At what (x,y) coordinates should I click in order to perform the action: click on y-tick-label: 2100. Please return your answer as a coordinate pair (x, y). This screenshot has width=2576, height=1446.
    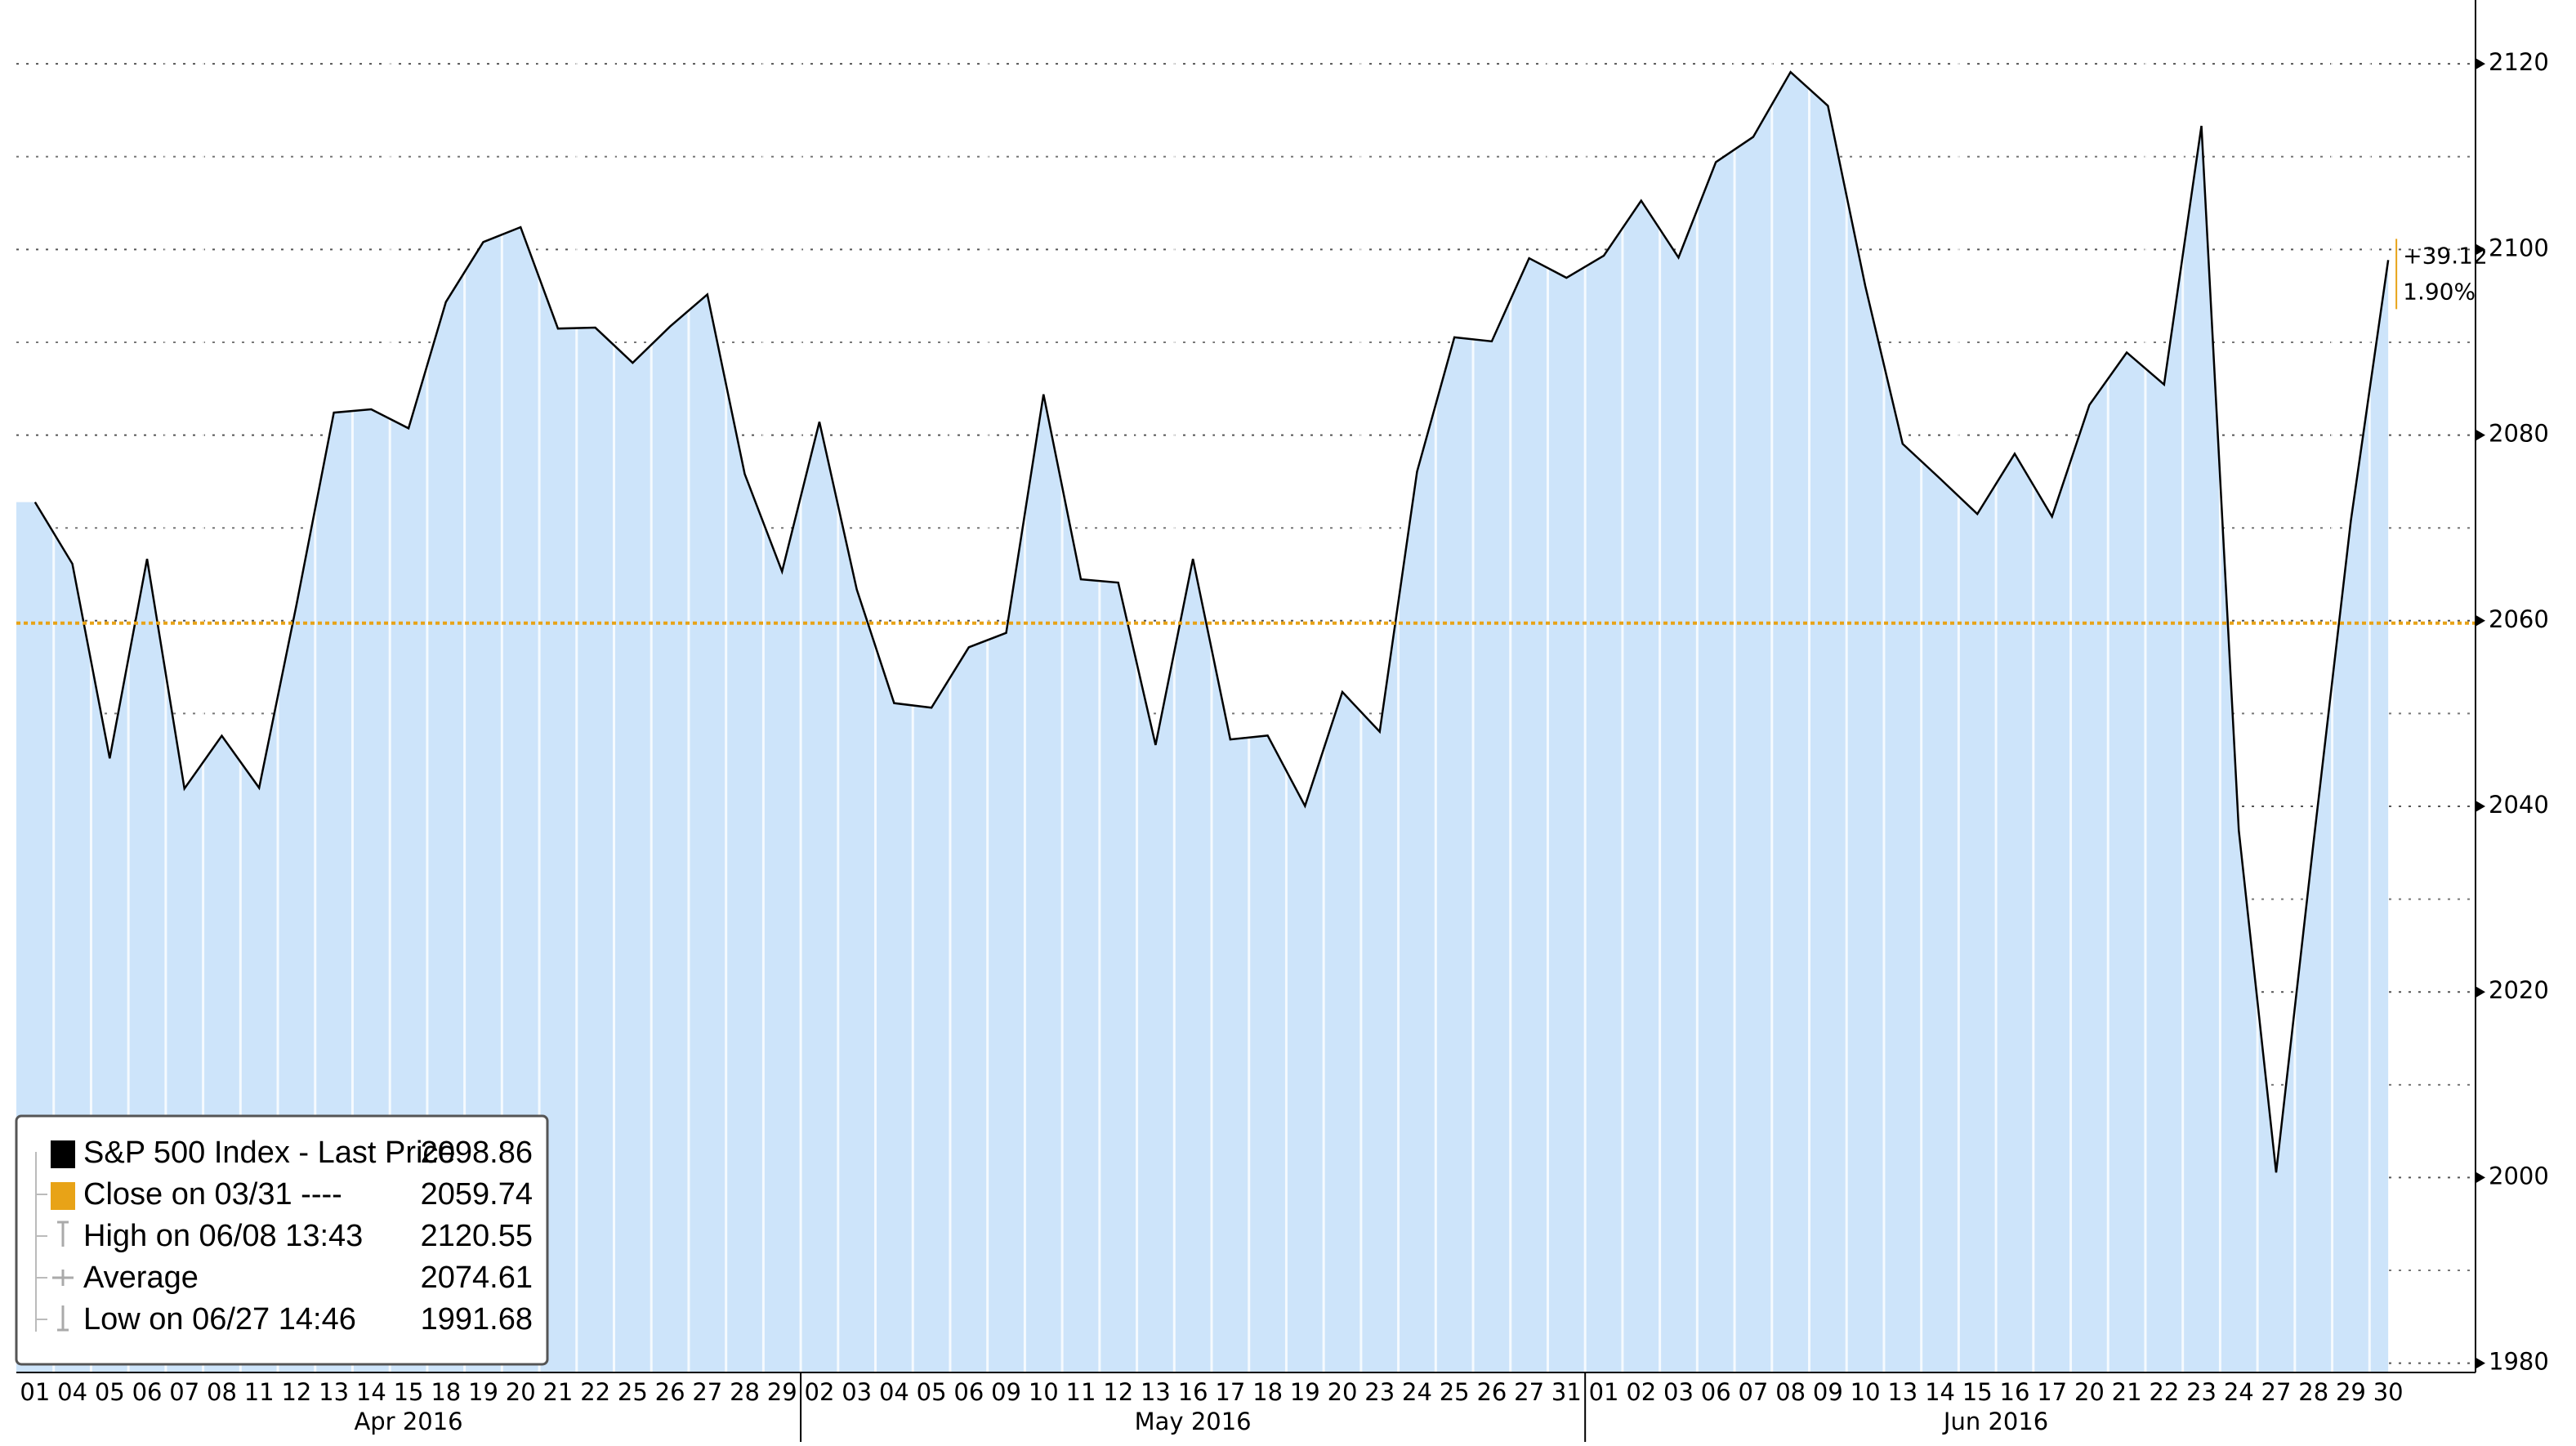
    Looking at the image, I should click on (2519, 248).